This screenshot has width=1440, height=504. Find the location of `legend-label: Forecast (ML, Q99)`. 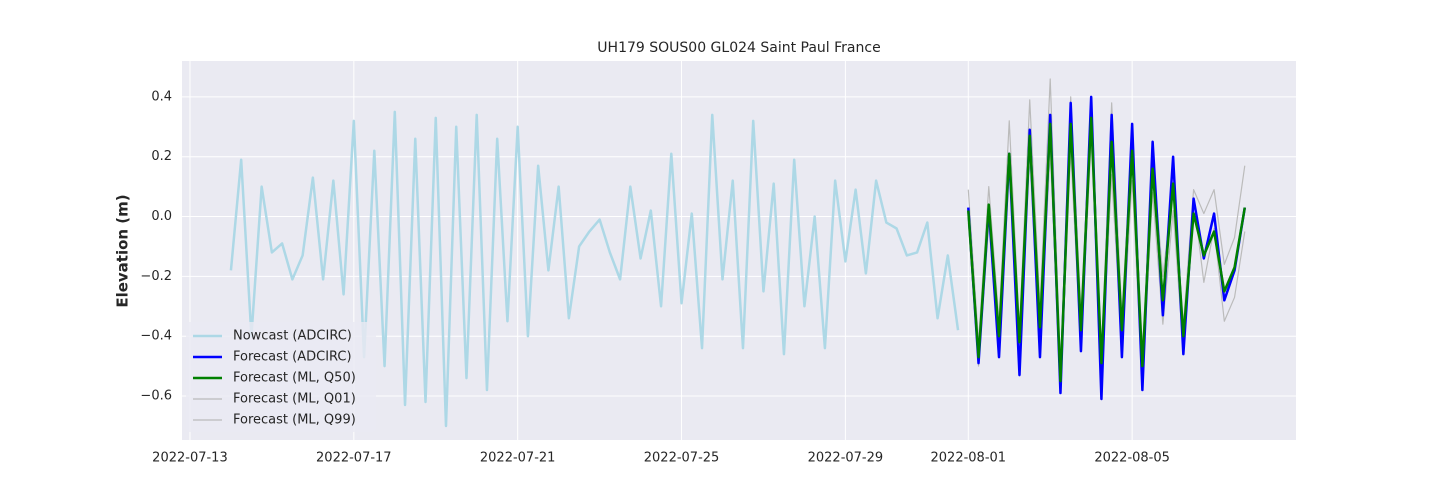

legend-label: Forecast (ML, Q99) is located at coordinates (294, 420).